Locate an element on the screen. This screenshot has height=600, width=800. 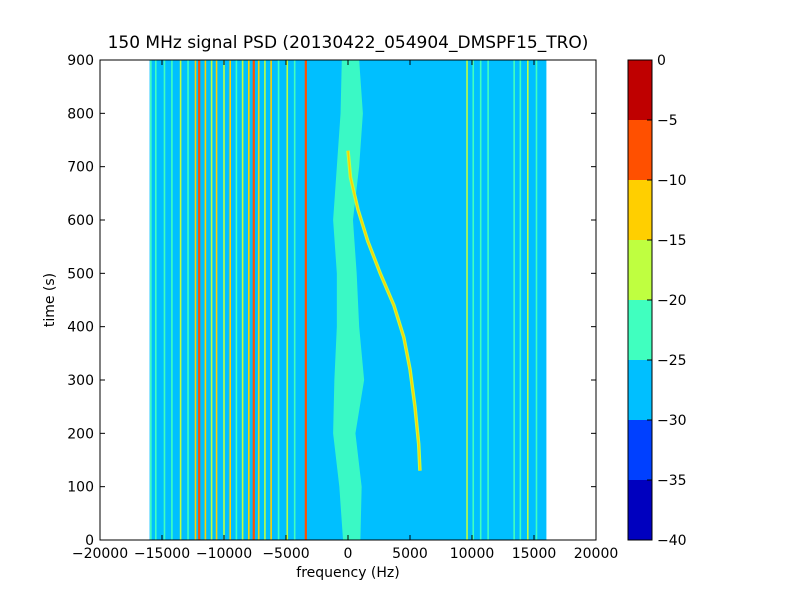
y-axis-label: time (s) is located at coordinates (50, 300).